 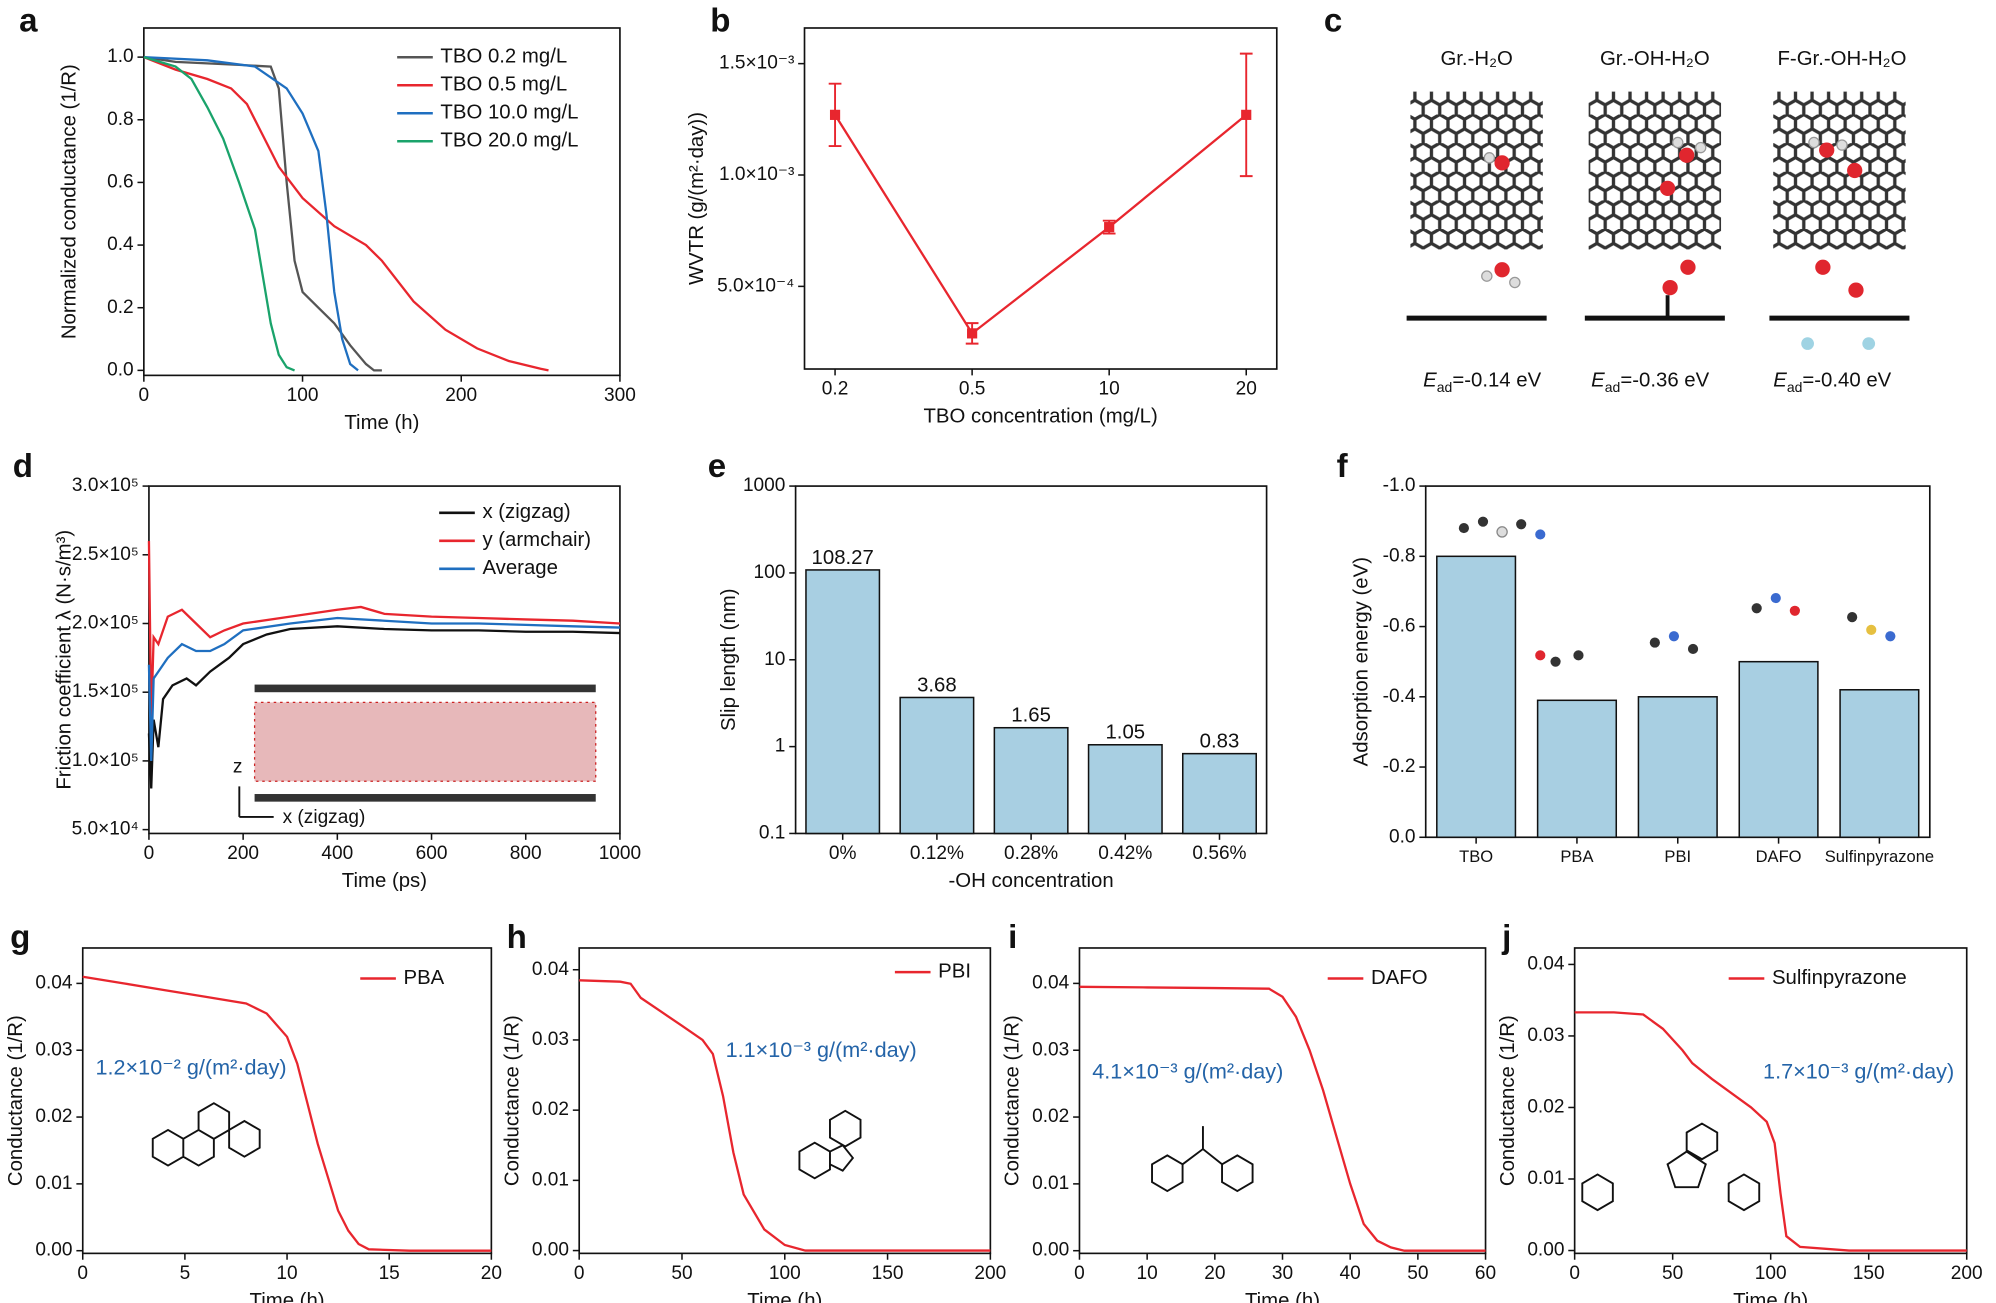 What do you see at coordinates (1476, 59) in the screenshot?
I see `structure-title: Gr.-H₂O` at bounding box center [1476, 59].